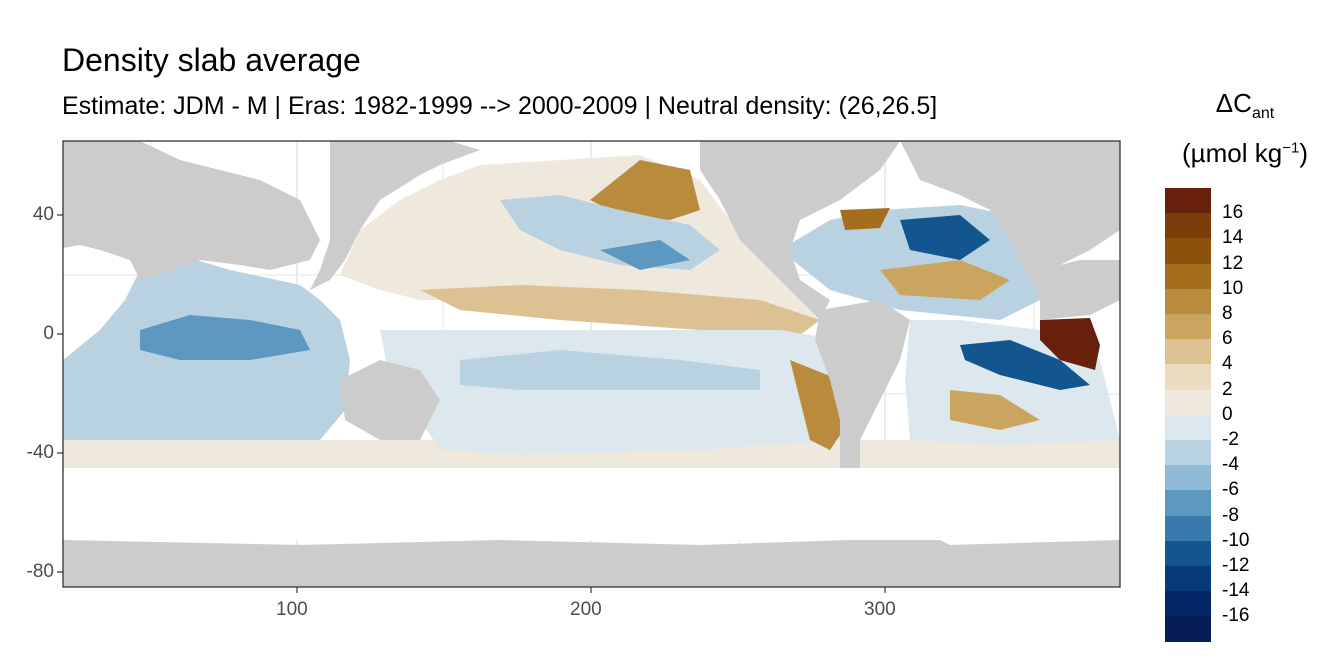 This screenshot has width=1344, height=672. What do you see at coordinates (1227, 339) in the screenshot?
I see `legend-label: 6` at bounding box center [1227, 339].